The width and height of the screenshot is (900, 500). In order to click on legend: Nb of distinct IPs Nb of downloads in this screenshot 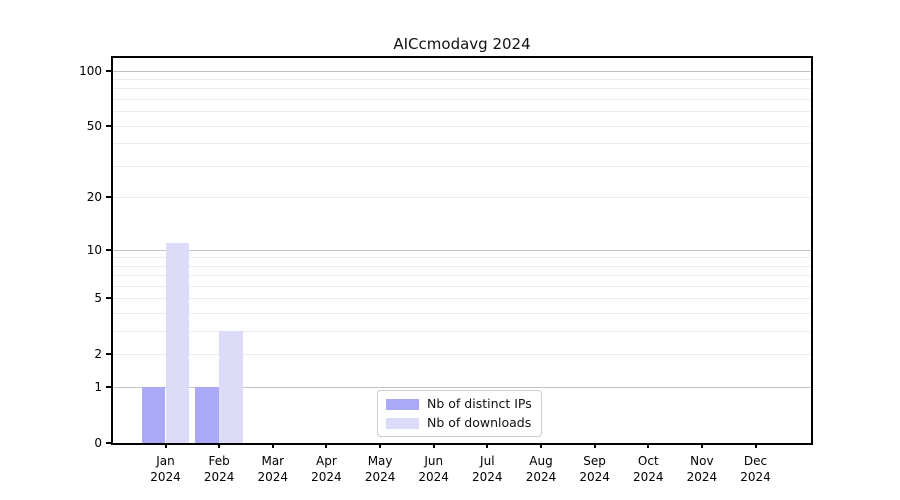, I will do `click(459, 413)`.